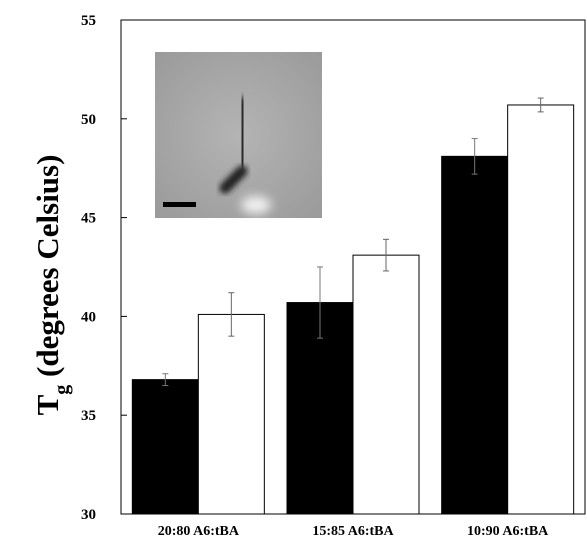 This screenshot has height=544, width=587. What do you see at coordinates (47, 270) in the screenshot?
I see `y-axis-title-rest: (degrees Celsius)` at bounding box center [47, 270].